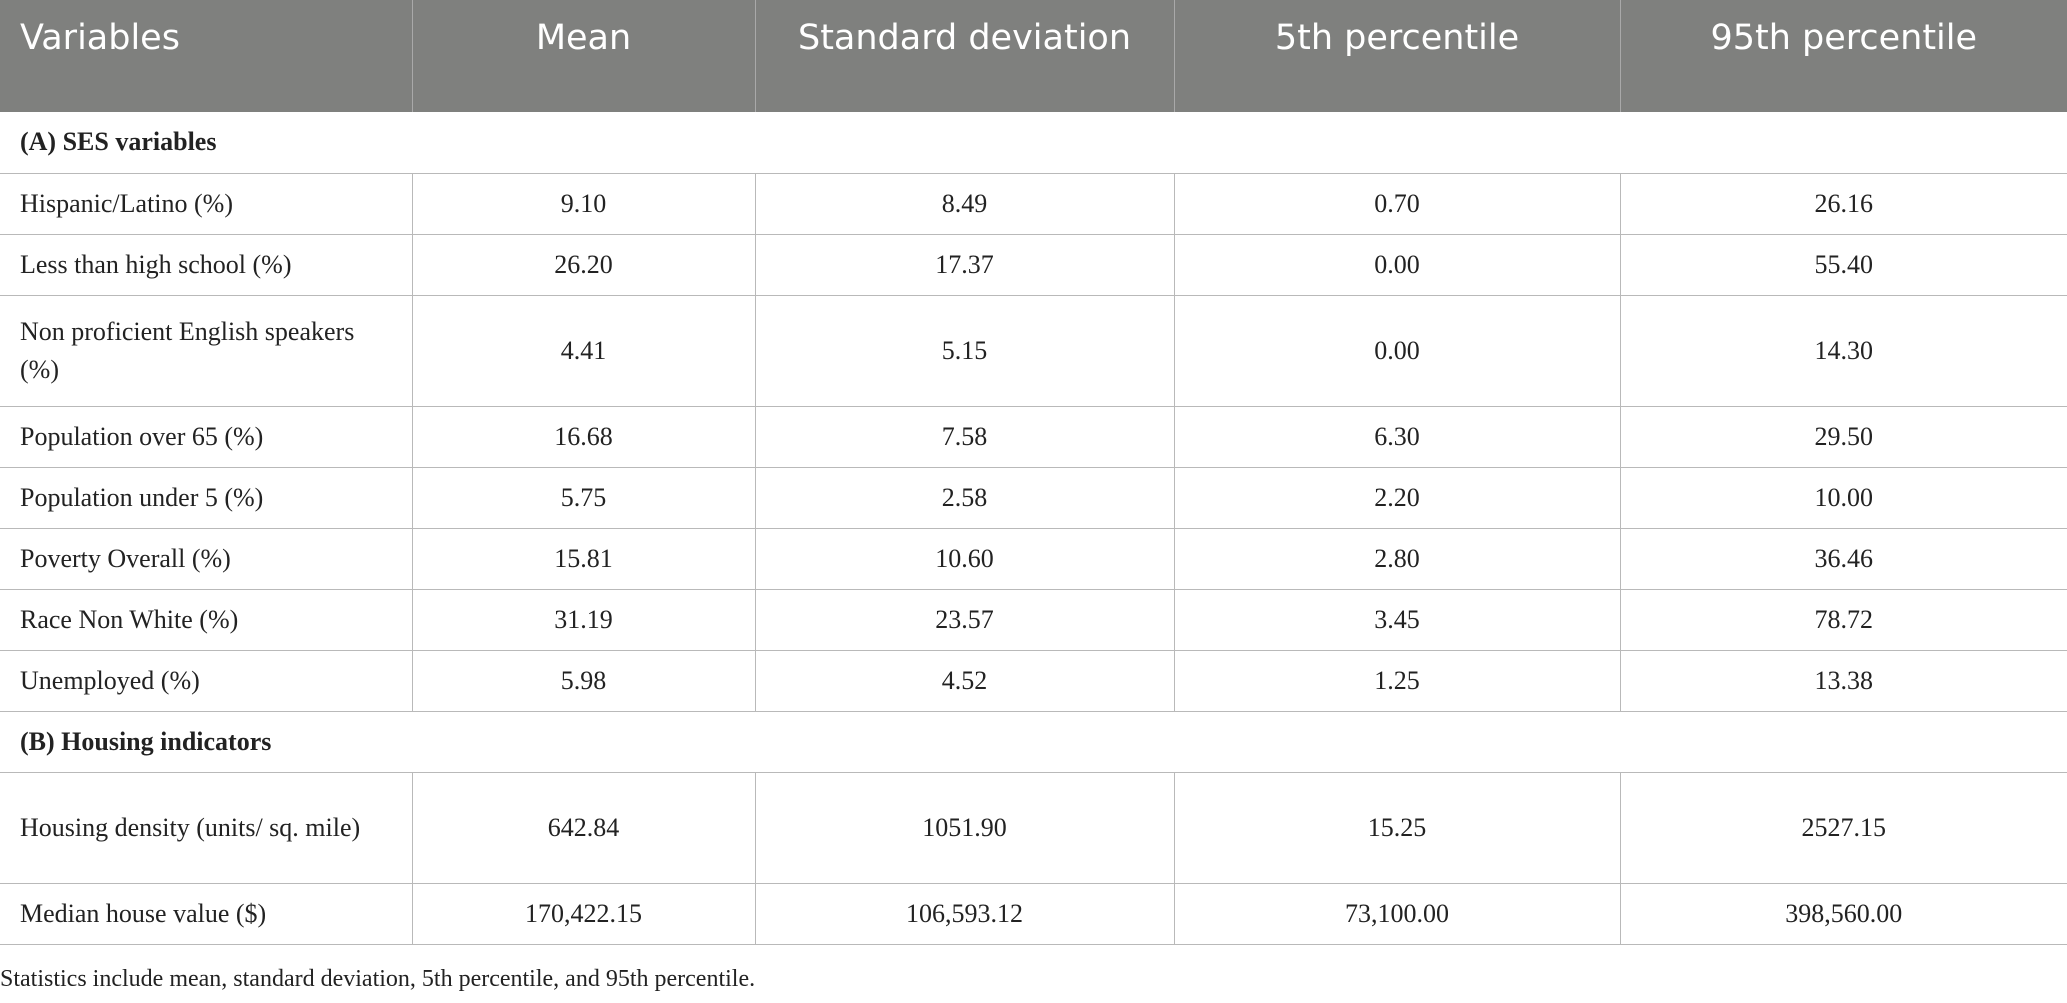 The image size is (2067, 1003). What do you see at coordinates (964, 827) in the screenshot?
I see `cell-sd: 1051.90` at bounding box center [964, 827].